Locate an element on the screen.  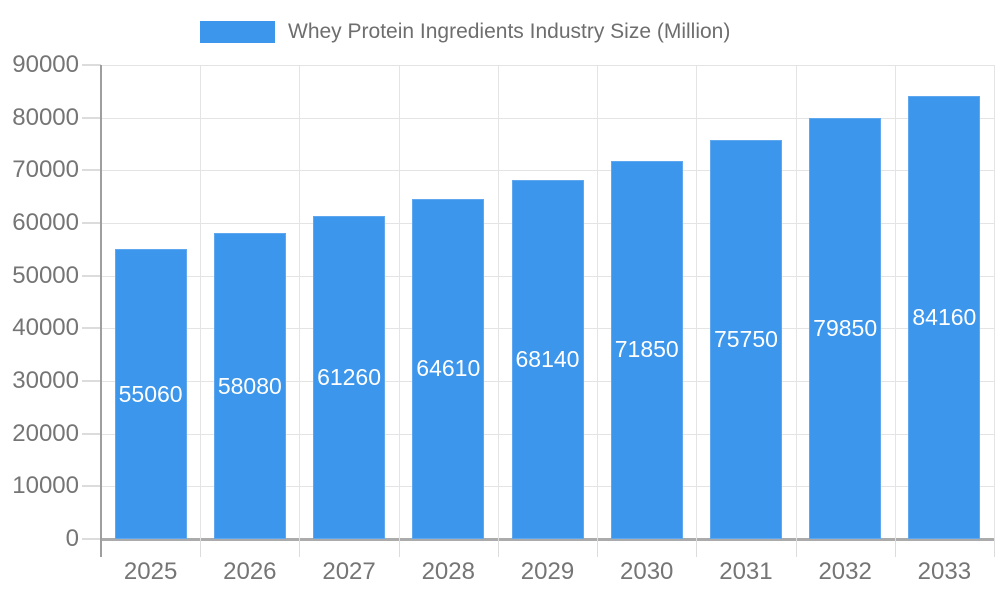
bar-value-label: 79850 is located at coordinates (845, 328).